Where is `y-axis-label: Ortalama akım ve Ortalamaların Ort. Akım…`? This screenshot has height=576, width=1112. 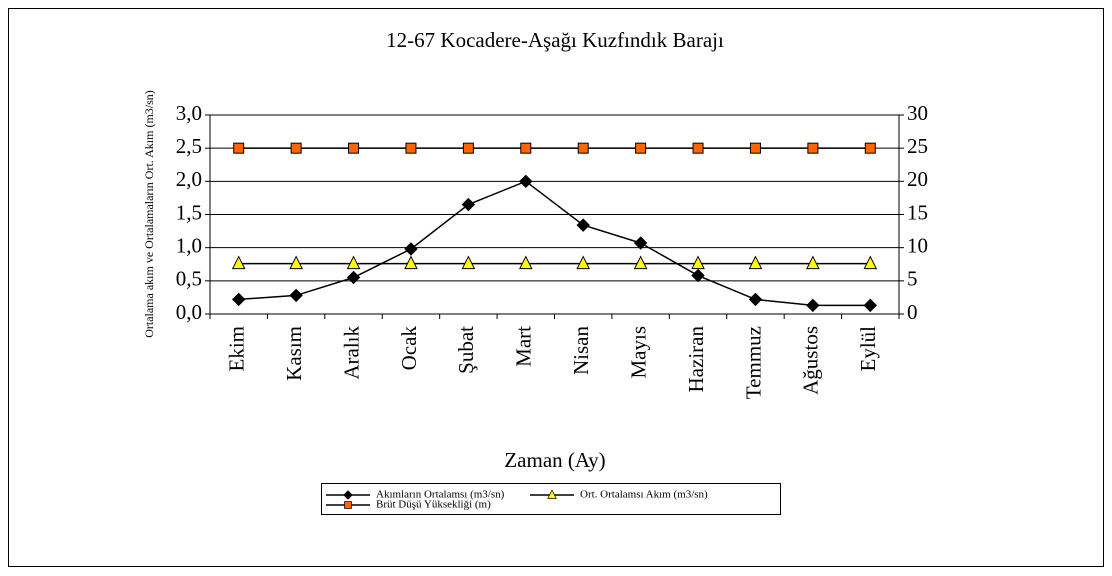 y-axis-label: Ortalama akım ve Ortalamaların Ort. Akım… is located at coordinates (149, 214).